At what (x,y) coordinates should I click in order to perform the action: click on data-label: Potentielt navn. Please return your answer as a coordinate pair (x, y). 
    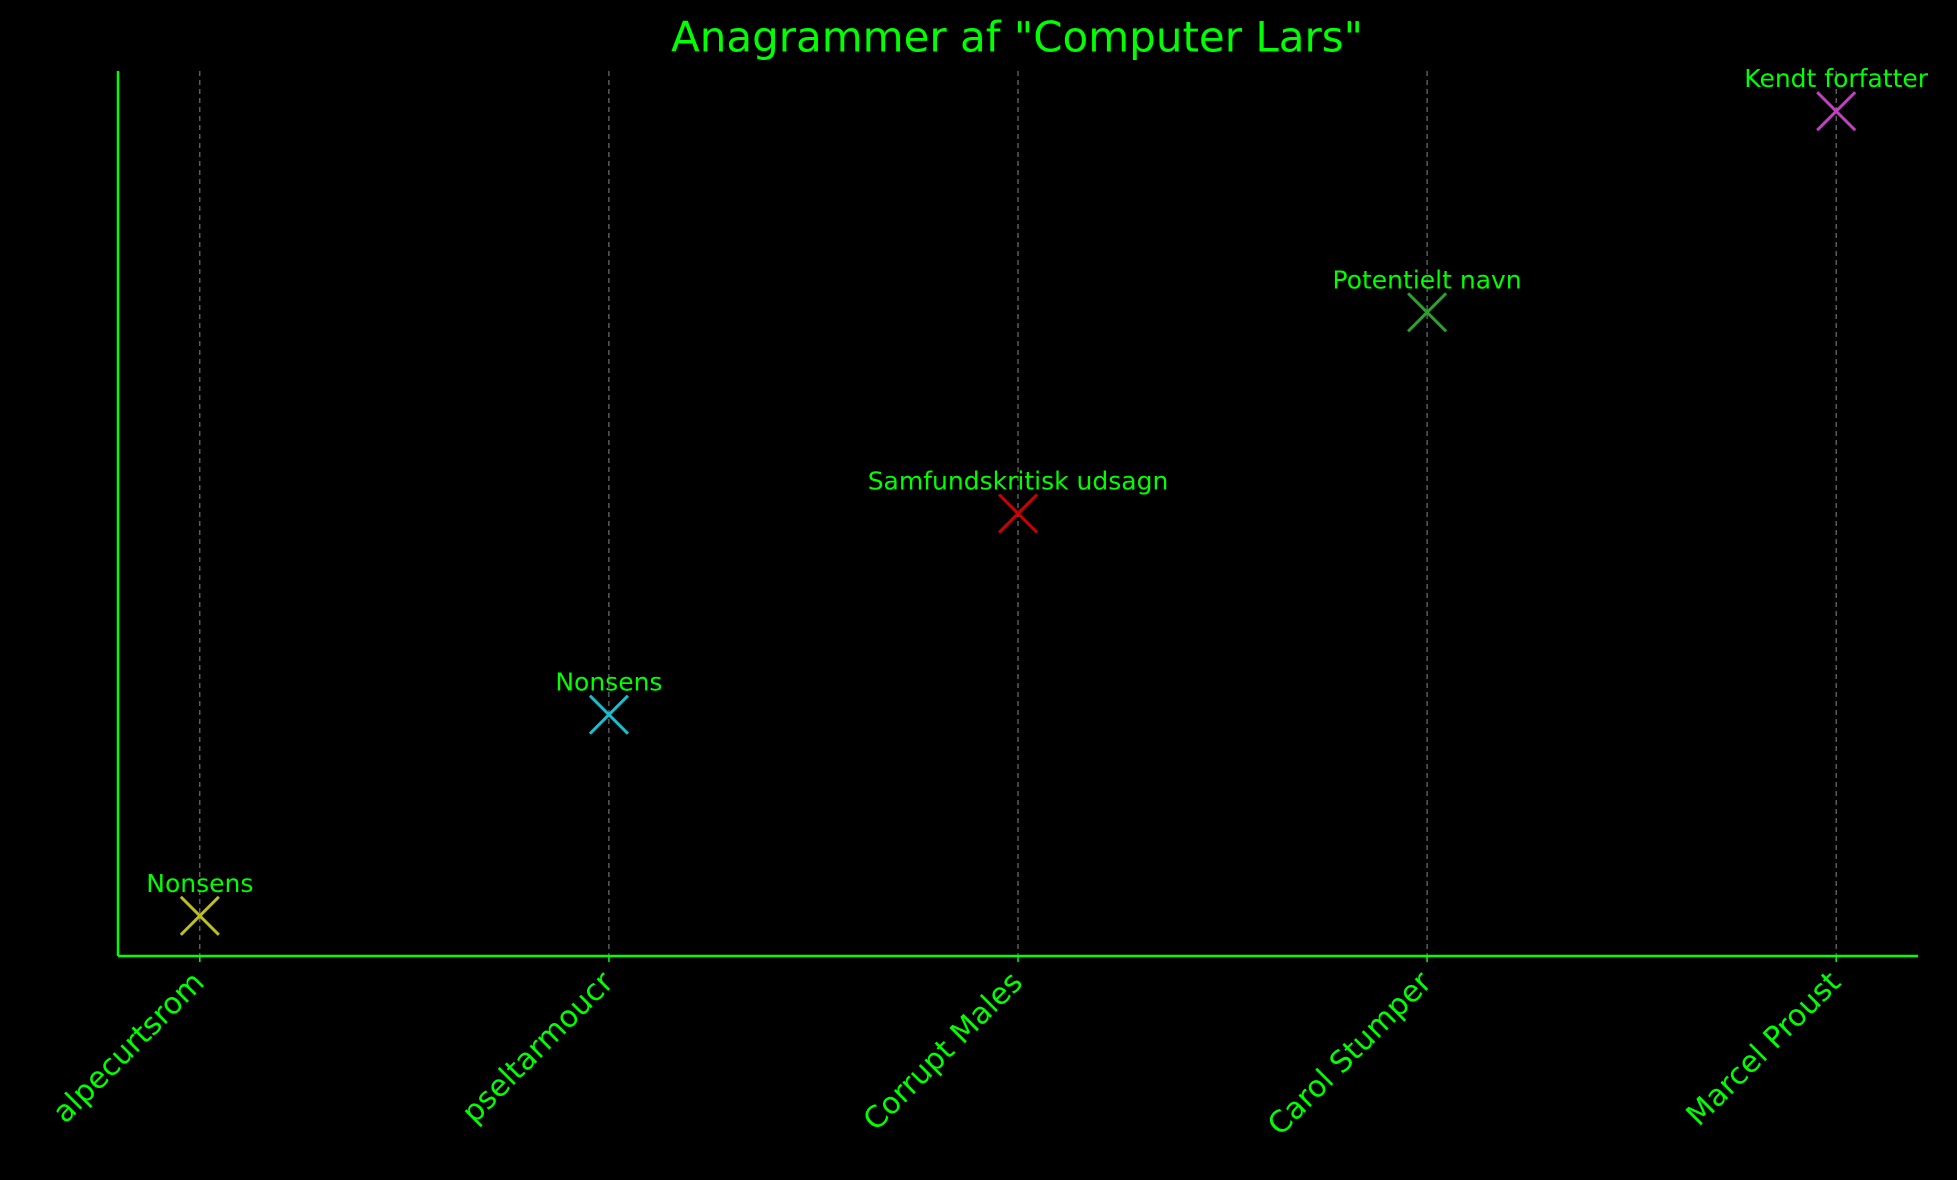
    Looking at the image, I should click on (1427, 279).